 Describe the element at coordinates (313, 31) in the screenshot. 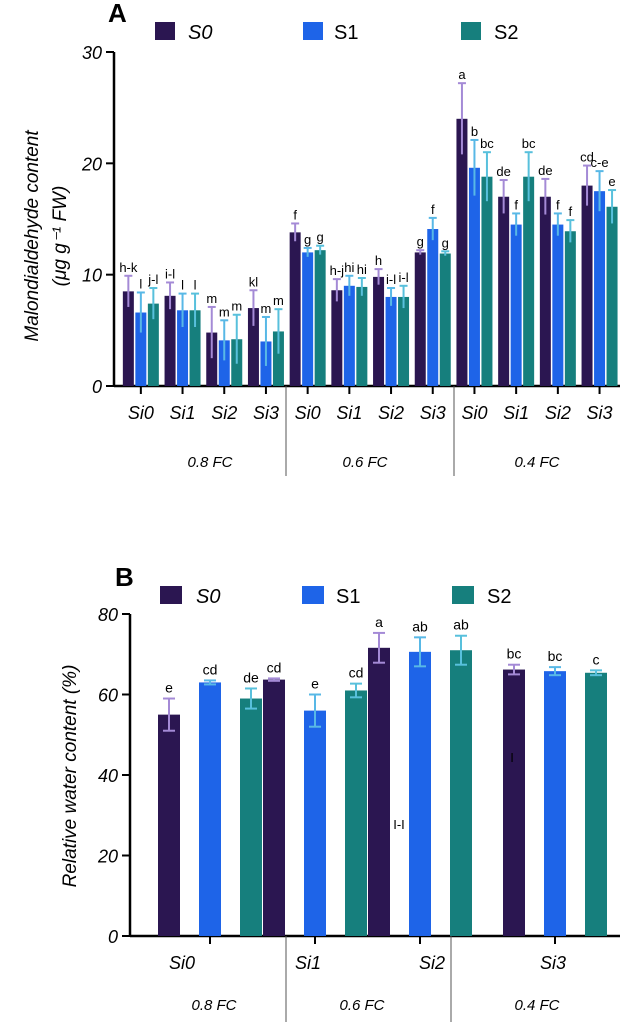

I see `legend-a-swatch-s1` at that location.